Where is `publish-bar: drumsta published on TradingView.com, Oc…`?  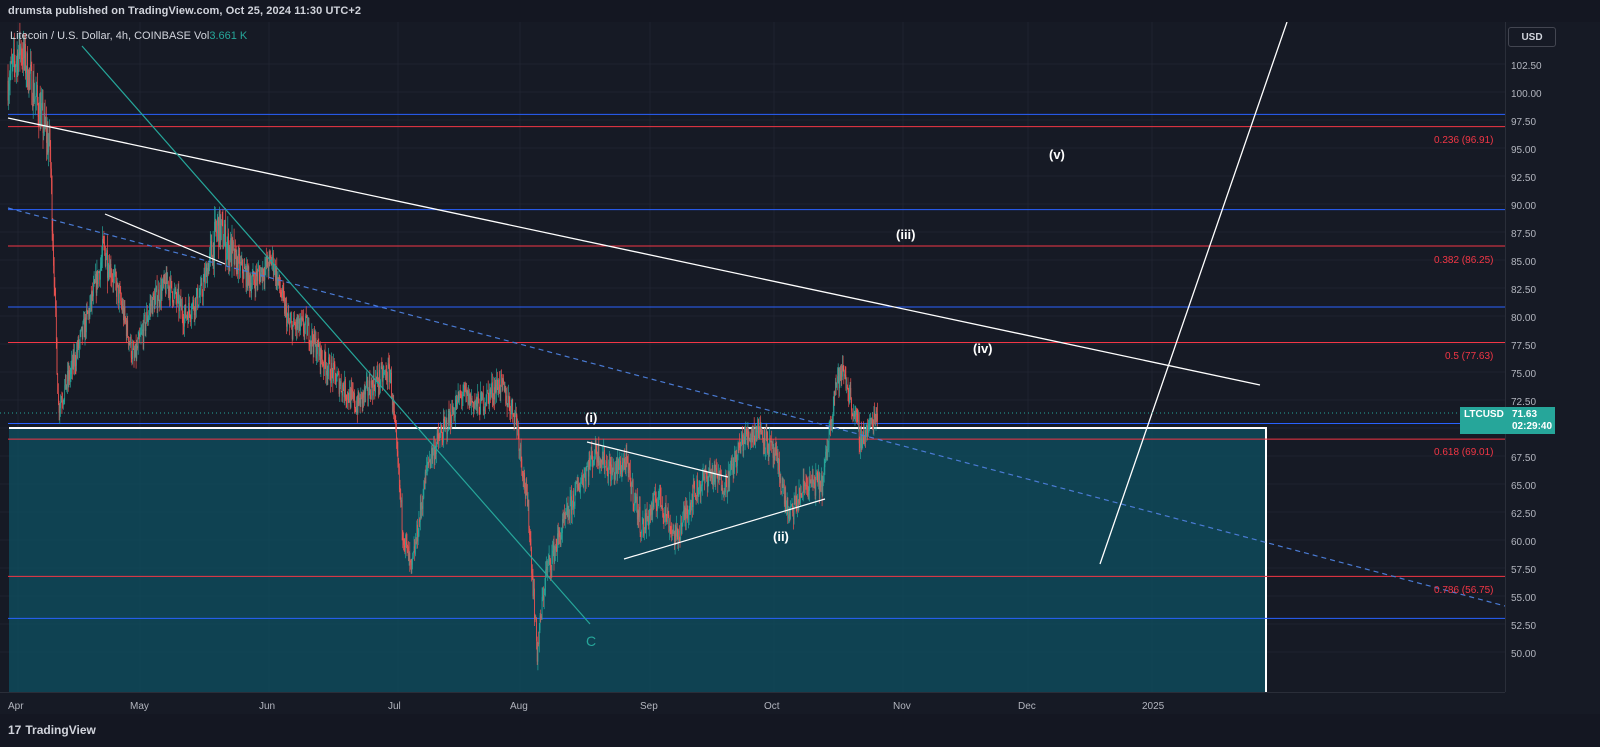 publish-bar: drumsta published on TradingView.com, Oc… is located at coordinates (800, 11).